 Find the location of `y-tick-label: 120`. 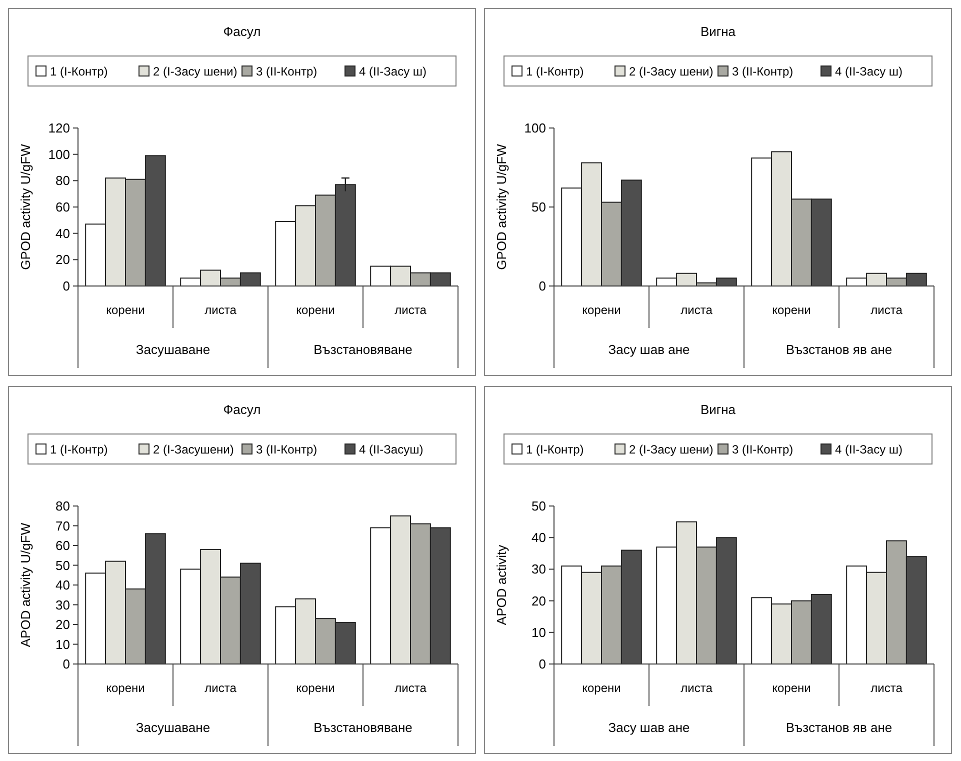

y-tick-label: 120 is located at coordinates (59, 128).